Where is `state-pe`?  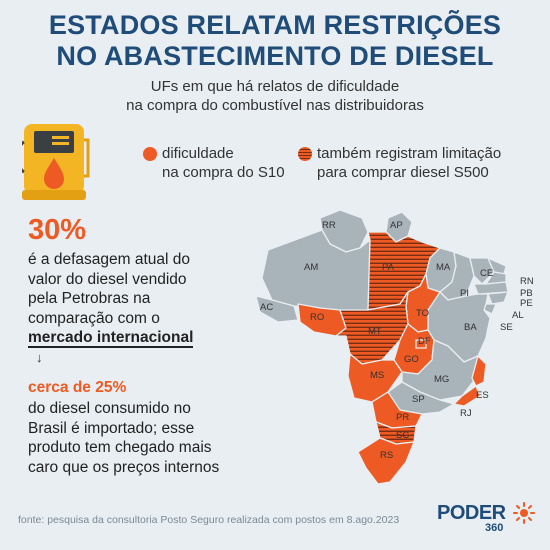
state-pe is located at coordinates (491, 288).